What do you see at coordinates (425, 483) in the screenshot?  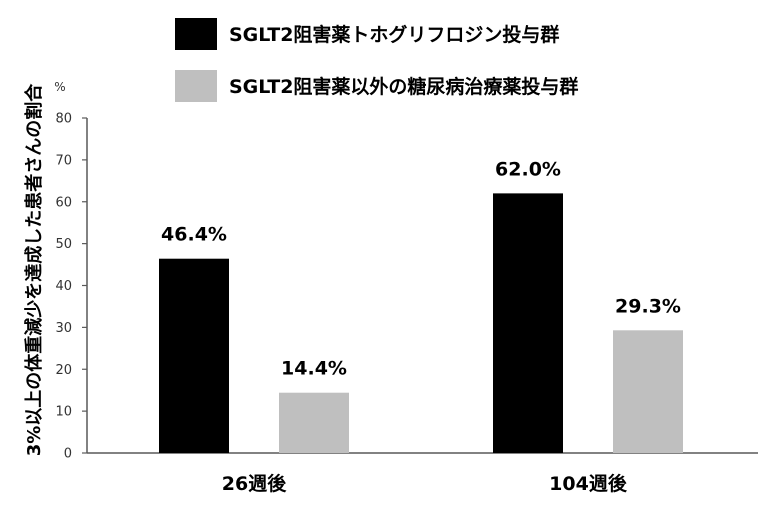 I see `category-labels: 26週後 104週後` at bounding box center [425, 483].